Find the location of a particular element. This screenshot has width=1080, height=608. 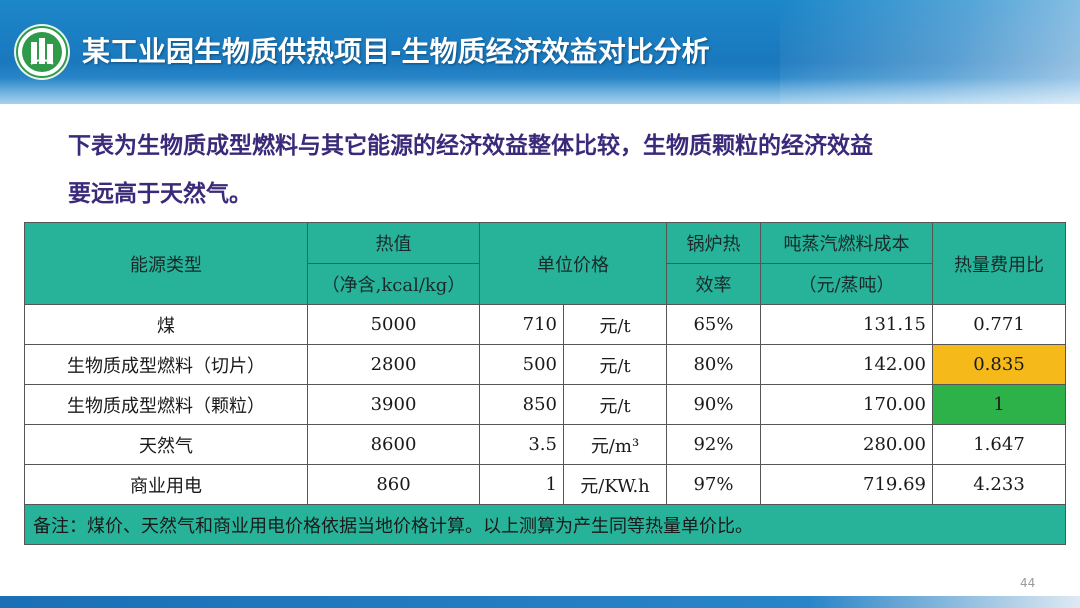

cell-ratio: 4.233 is located at coordinates (999, 484).